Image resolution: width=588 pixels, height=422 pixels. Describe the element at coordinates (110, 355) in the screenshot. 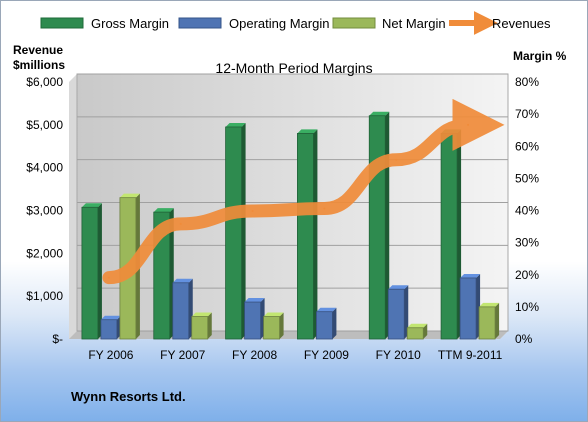

I see `category-label: FY 2006` at that location.